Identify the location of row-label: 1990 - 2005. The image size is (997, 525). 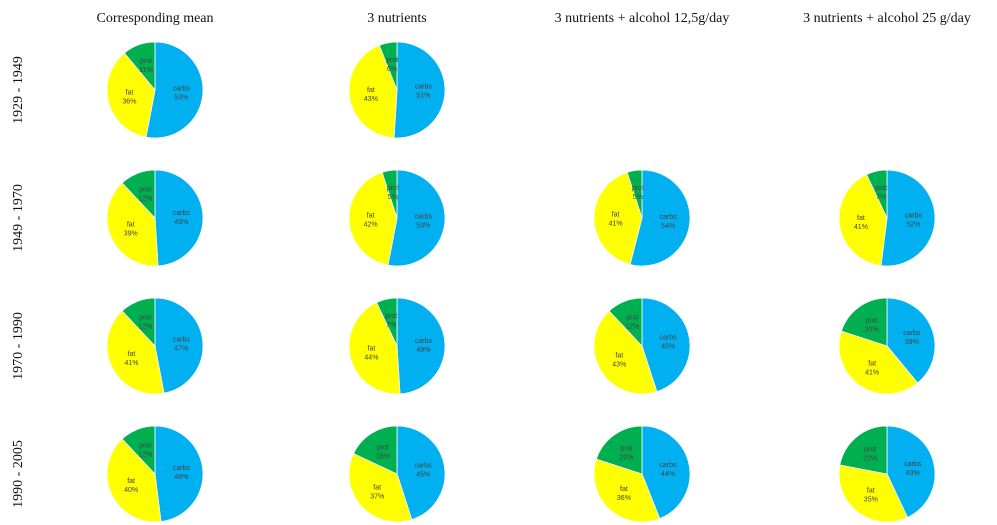
(18, 474).